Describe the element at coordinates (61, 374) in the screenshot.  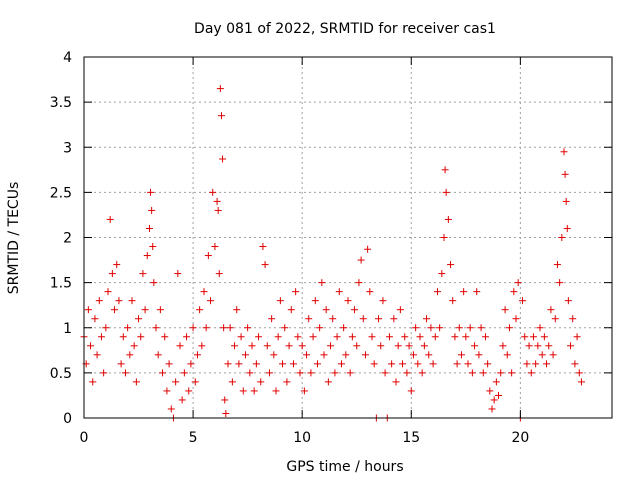
I see `y-tick-label: 0.5` at that location.